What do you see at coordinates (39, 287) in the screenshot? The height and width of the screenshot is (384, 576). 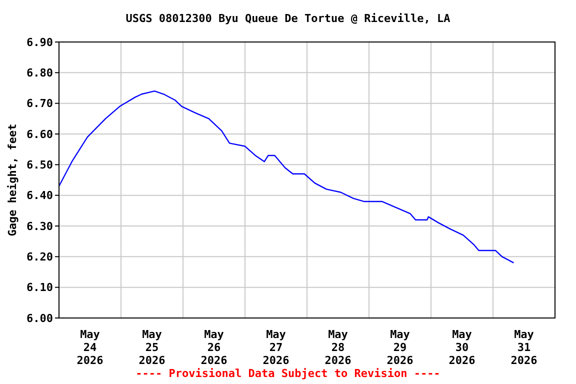 I see `y-tick-label: 6.10` at bounding box center [39, 287].